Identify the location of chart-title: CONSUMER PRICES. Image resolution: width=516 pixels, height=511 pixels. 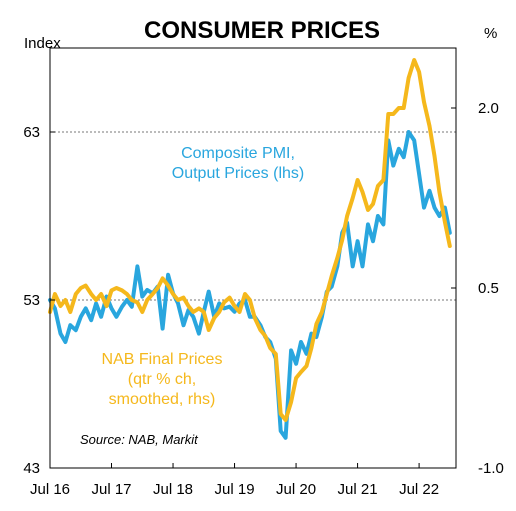
(262, 30).